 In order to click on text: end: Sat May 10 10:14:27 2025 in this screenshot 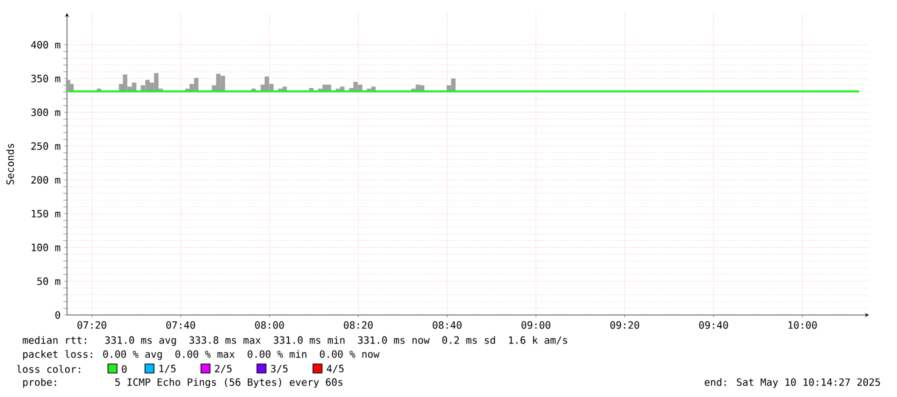, I will do `click(792, 383)`.